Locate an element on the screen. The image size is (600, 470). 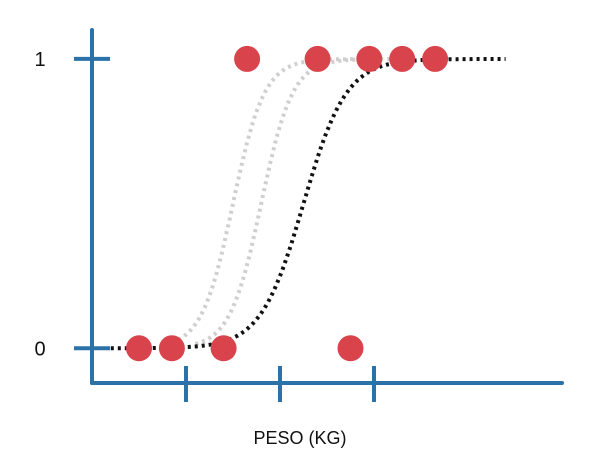
x-axis-title: PESO (KG) is located at coordinates (299, 438).